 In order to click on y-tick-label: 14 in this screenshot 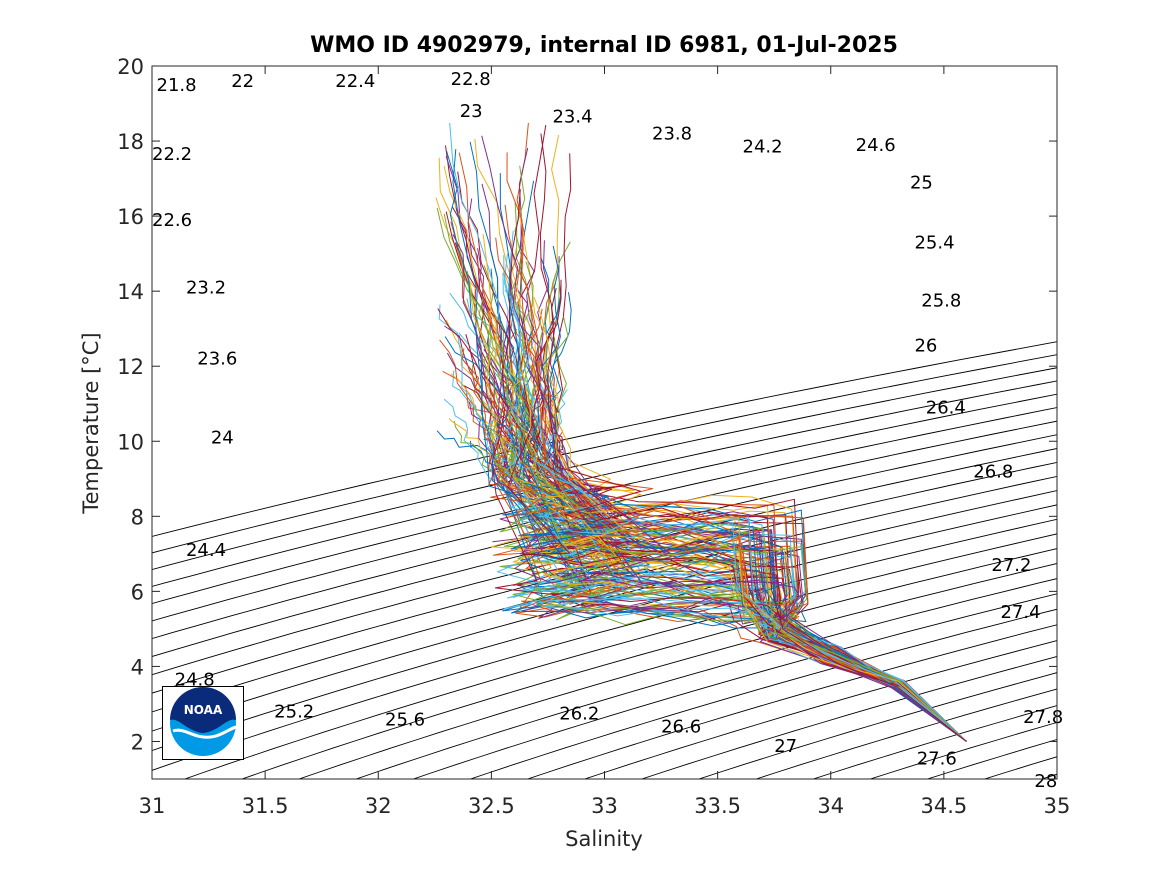, I will do `click(130, 292)`.